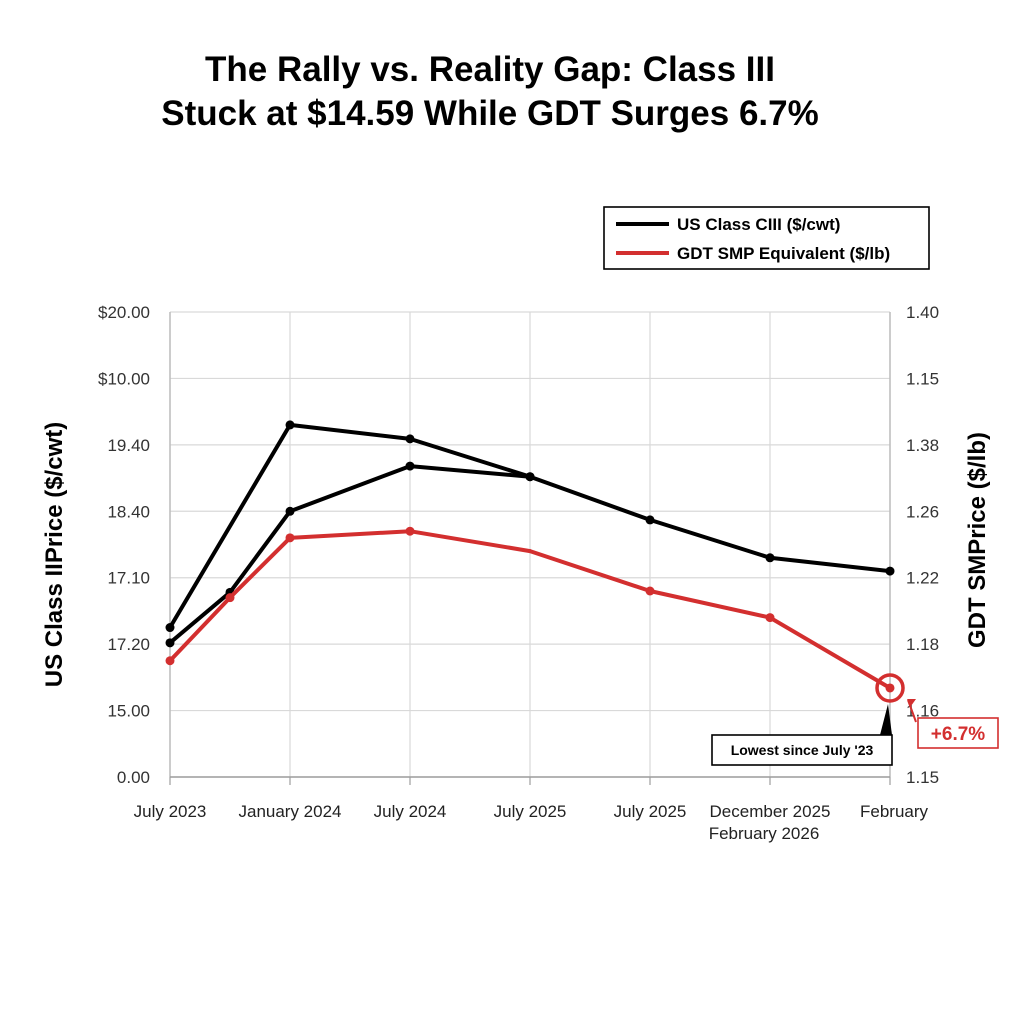  What do you see at coordinates (912, 711) in the screenshot?
I see `percent-arrow-line` at bounding box center [912, 711].